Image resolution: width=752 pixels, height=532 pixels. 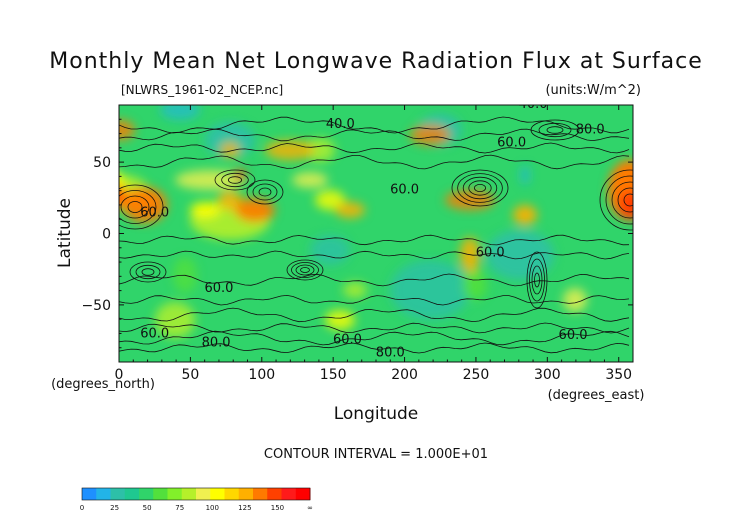 What do you see at coordinates (65, 233) in the screenshot?
I see `y-axis-label: Latitude` at bounding box center [65, 233].